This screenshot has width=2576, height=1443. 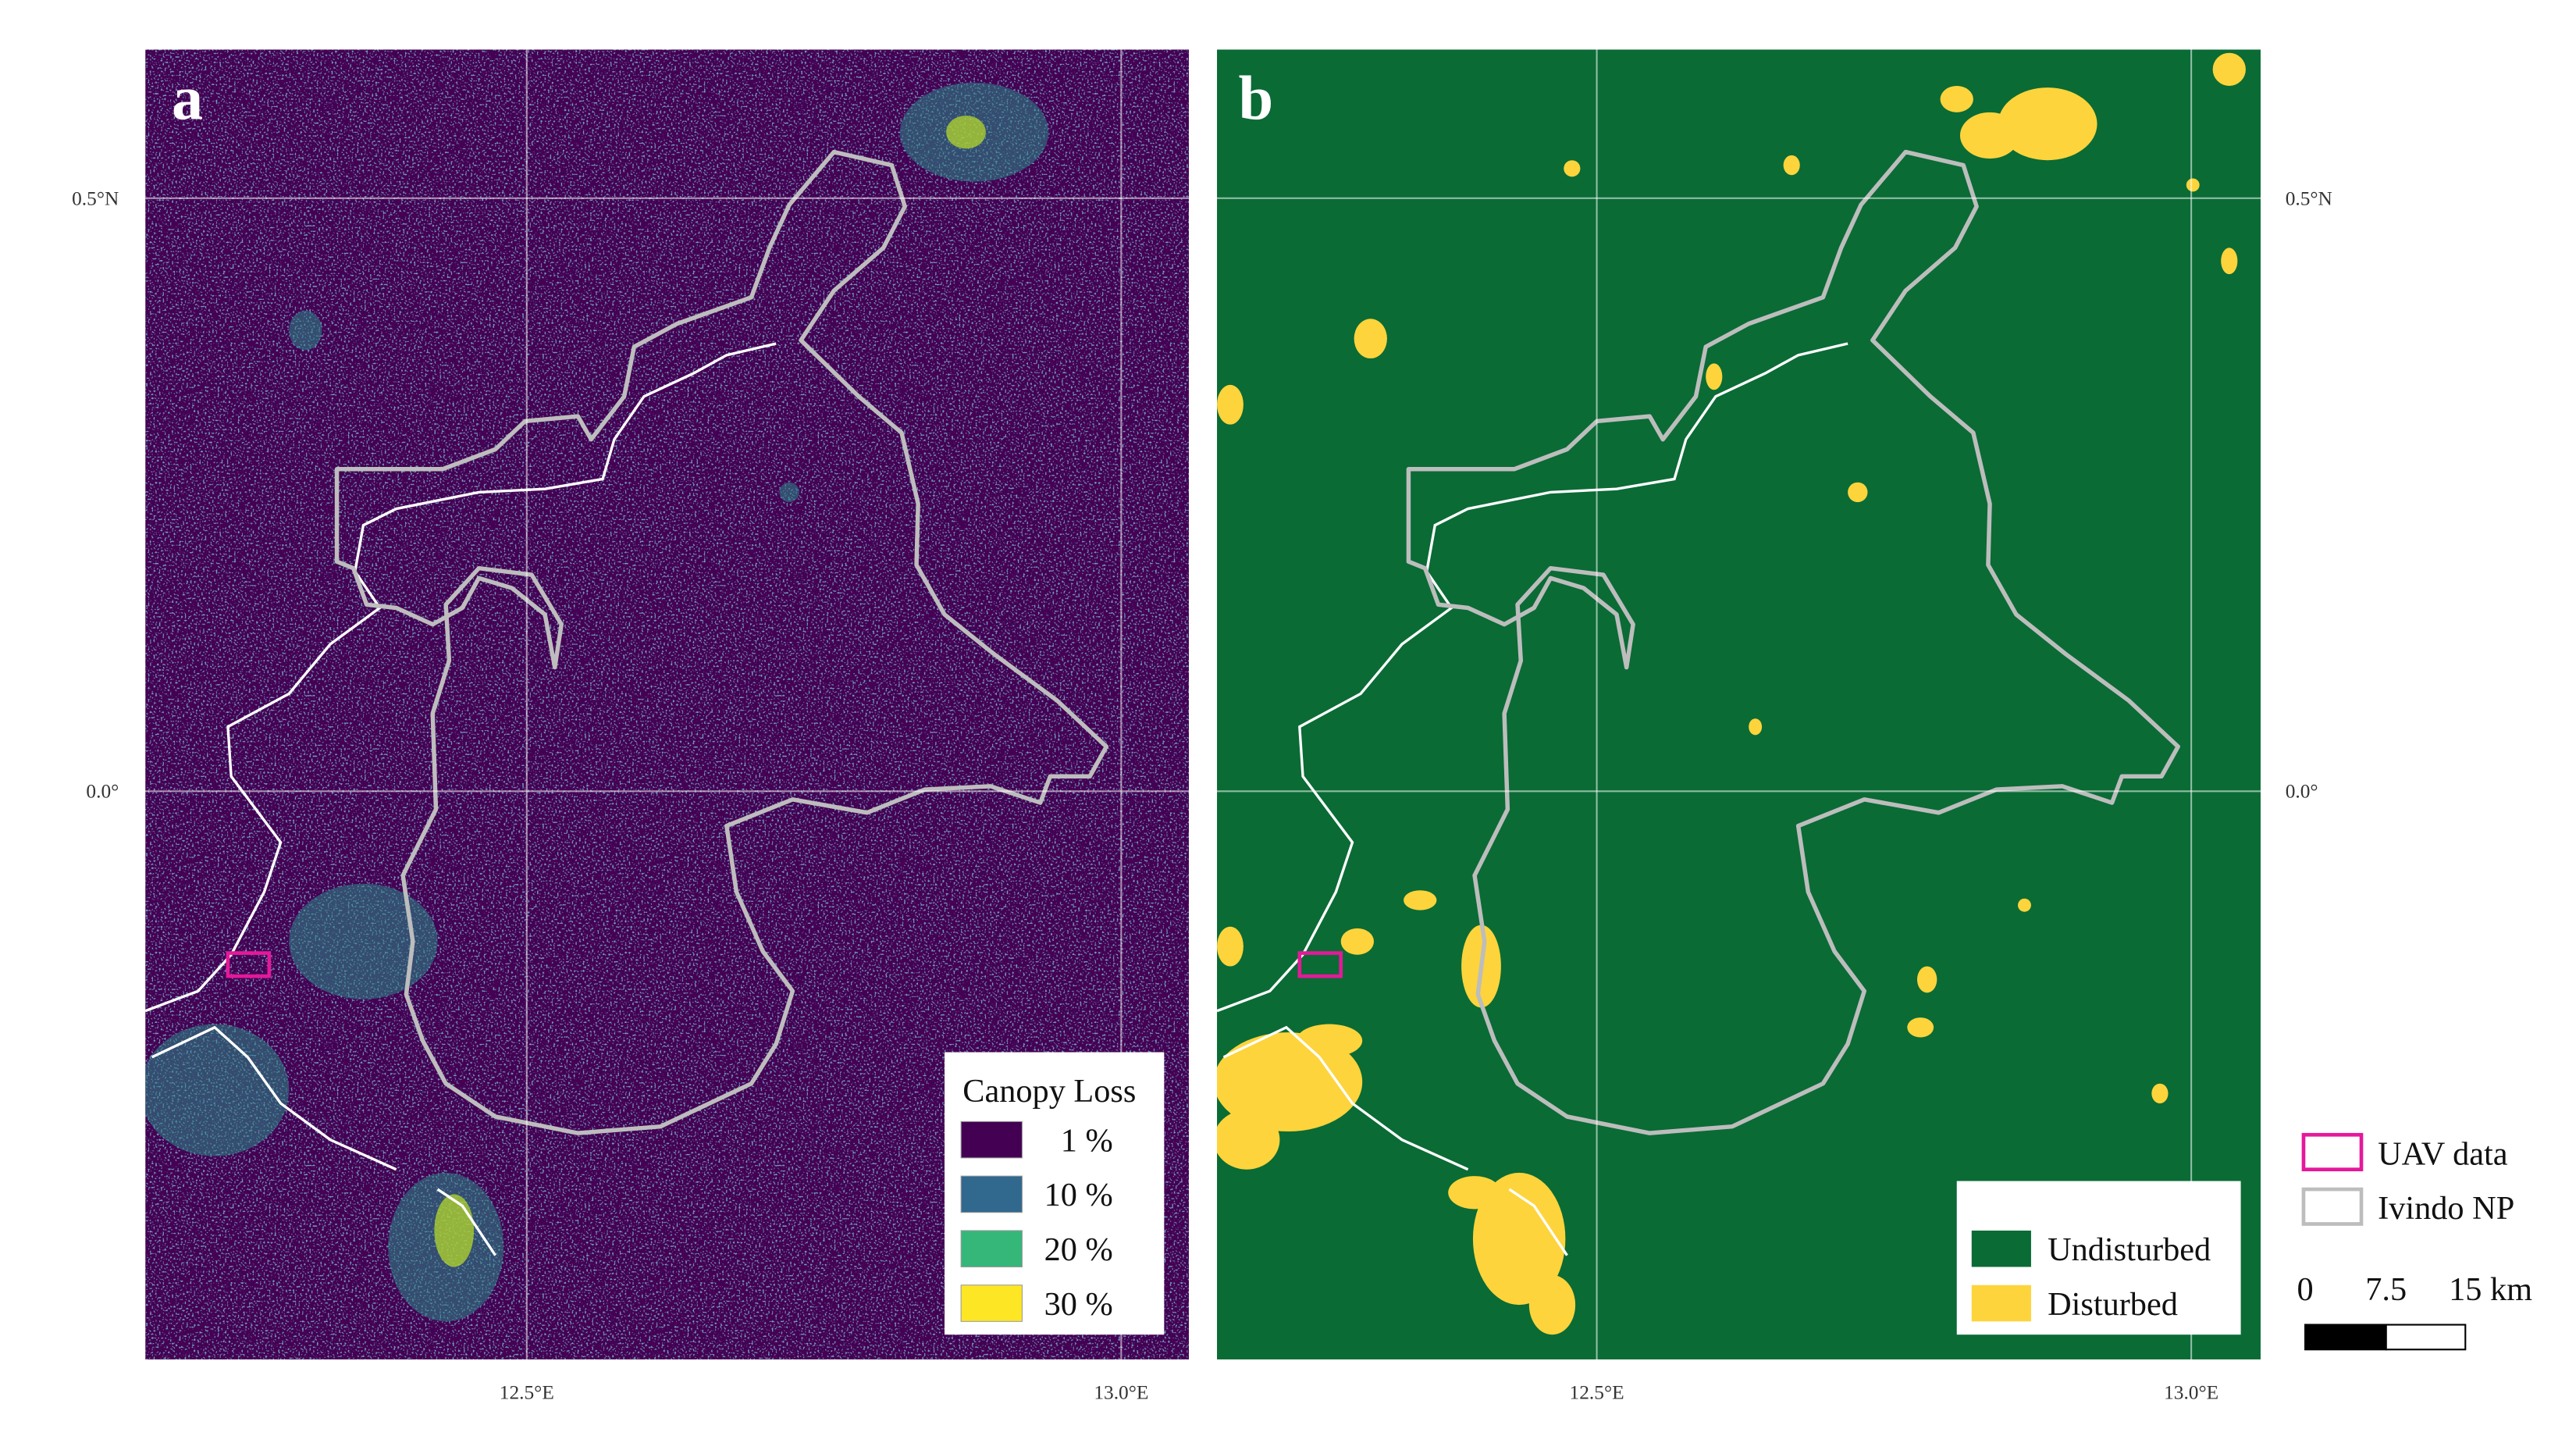 What do you see at coordinates (2113, 1305) in the screenshot?
I see `legend-item: Disturbed` at bounding box center [2113, 1305].